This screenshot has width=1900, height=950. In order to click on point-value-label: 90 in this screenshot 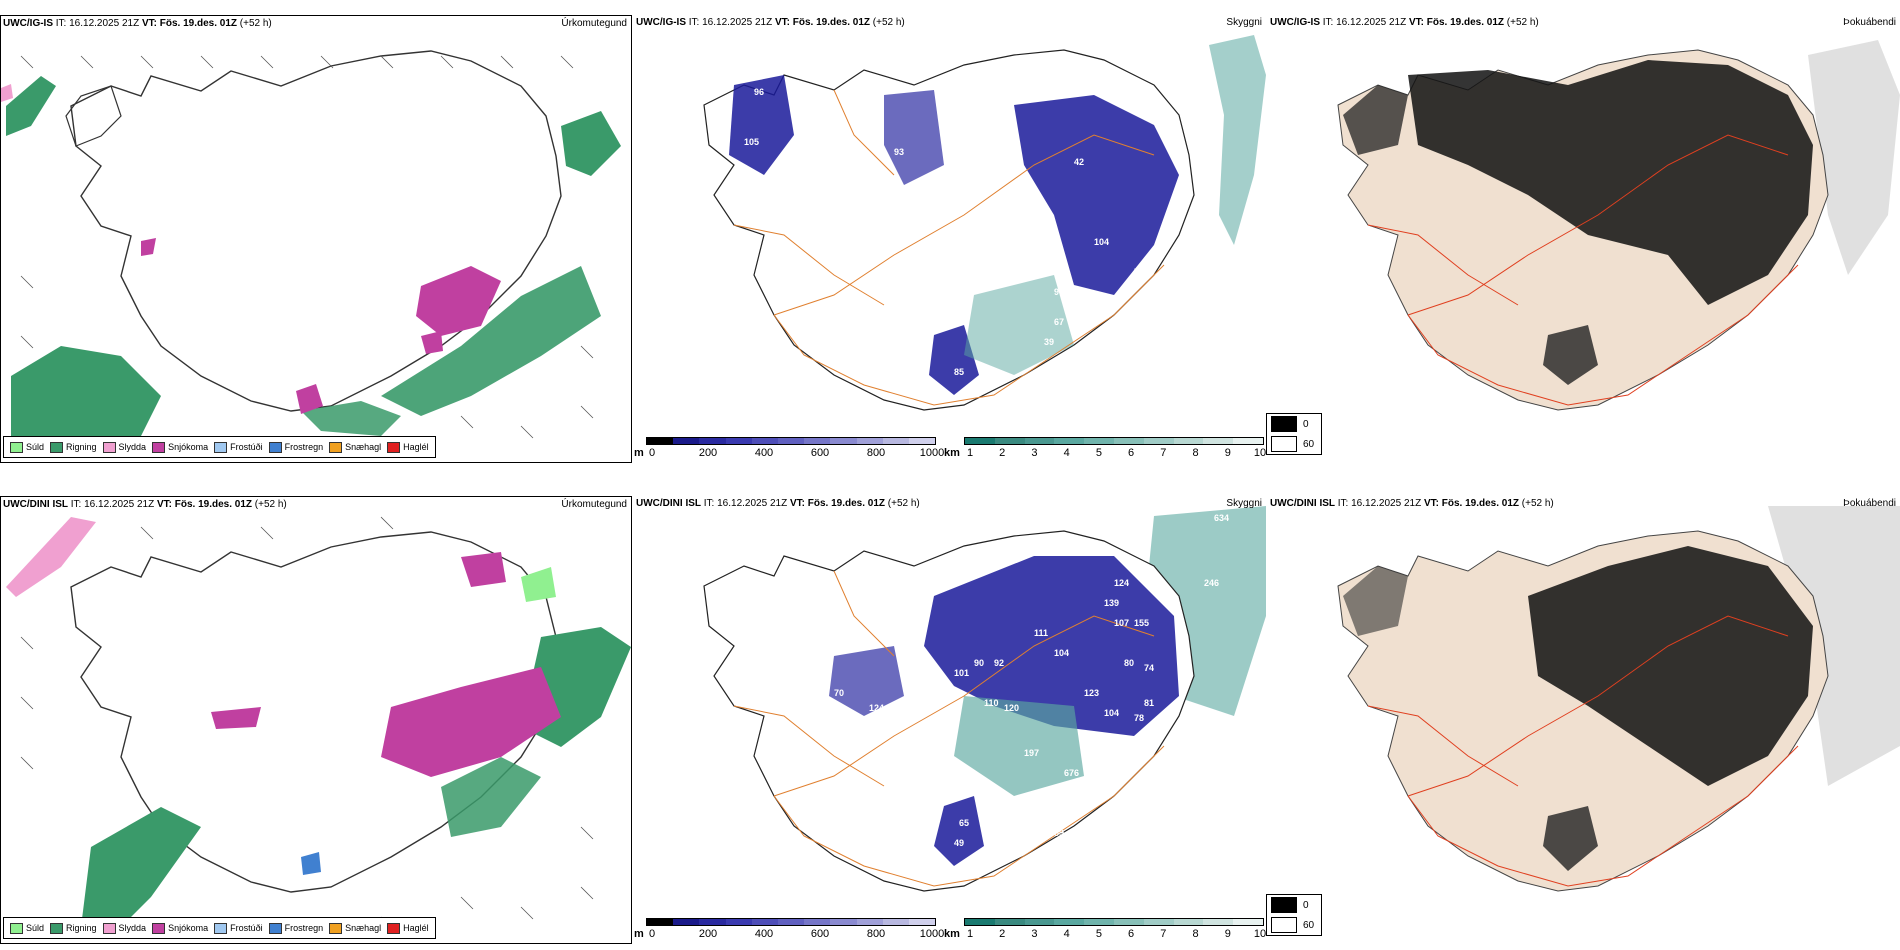, I will do `click(979, 663)`.